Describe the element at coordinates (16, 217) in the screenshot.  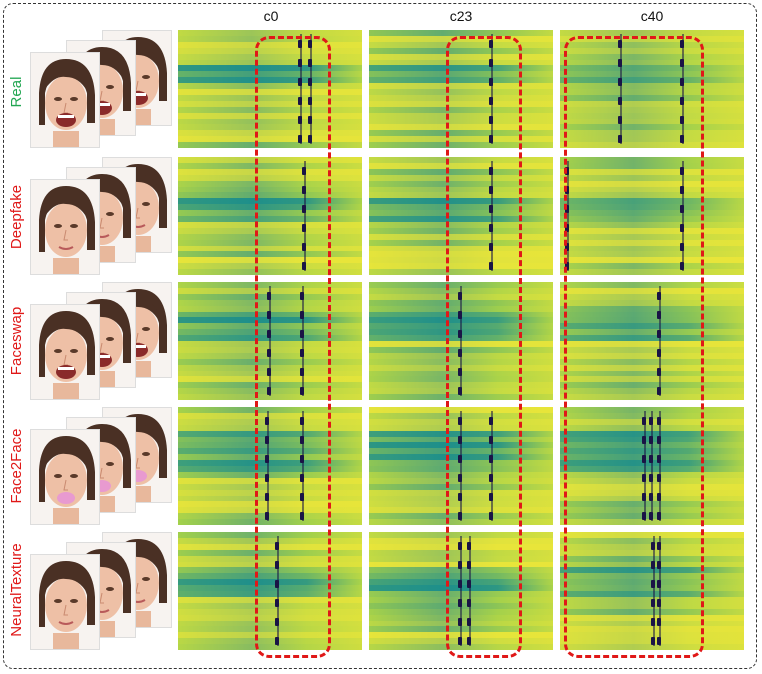
I see `row-label-deepfake: Deepfake` at that location.